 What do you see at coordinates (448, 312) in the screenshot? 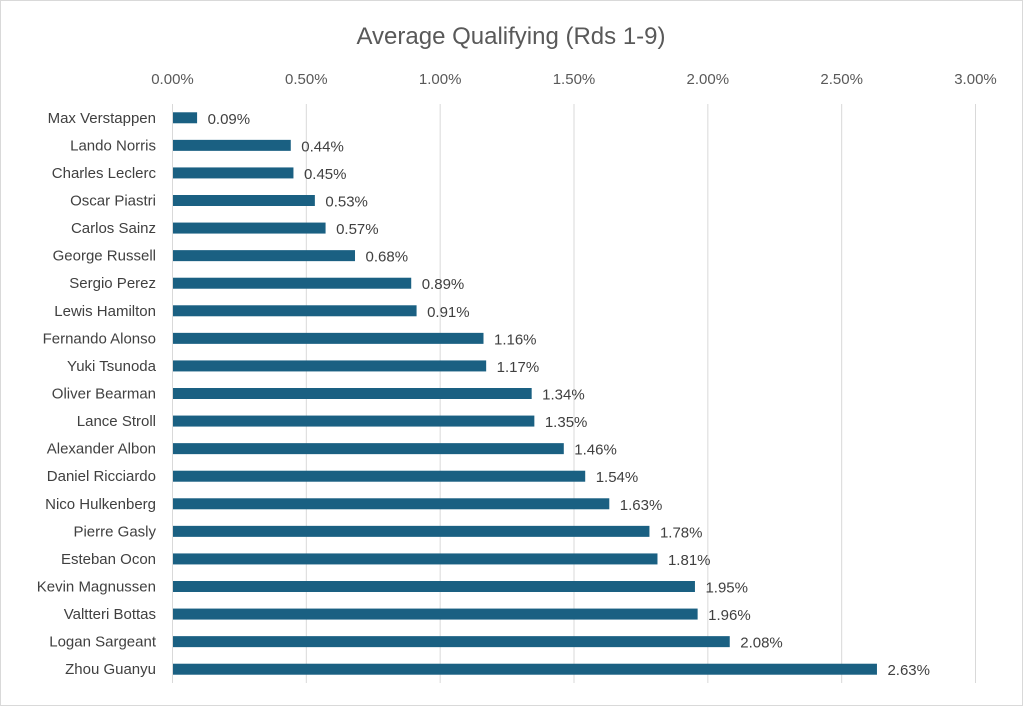
I see `data-label: 0.91%` at bounding box center [448, 312].